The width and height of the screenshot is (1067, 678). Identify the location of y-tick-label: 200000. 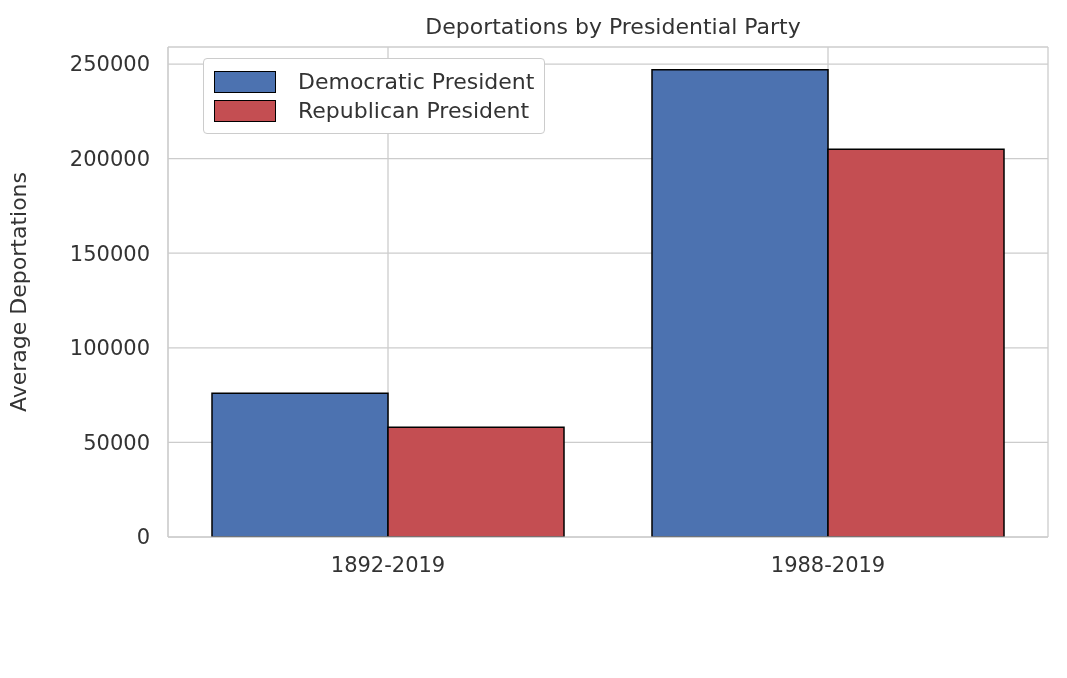
(109, 159).